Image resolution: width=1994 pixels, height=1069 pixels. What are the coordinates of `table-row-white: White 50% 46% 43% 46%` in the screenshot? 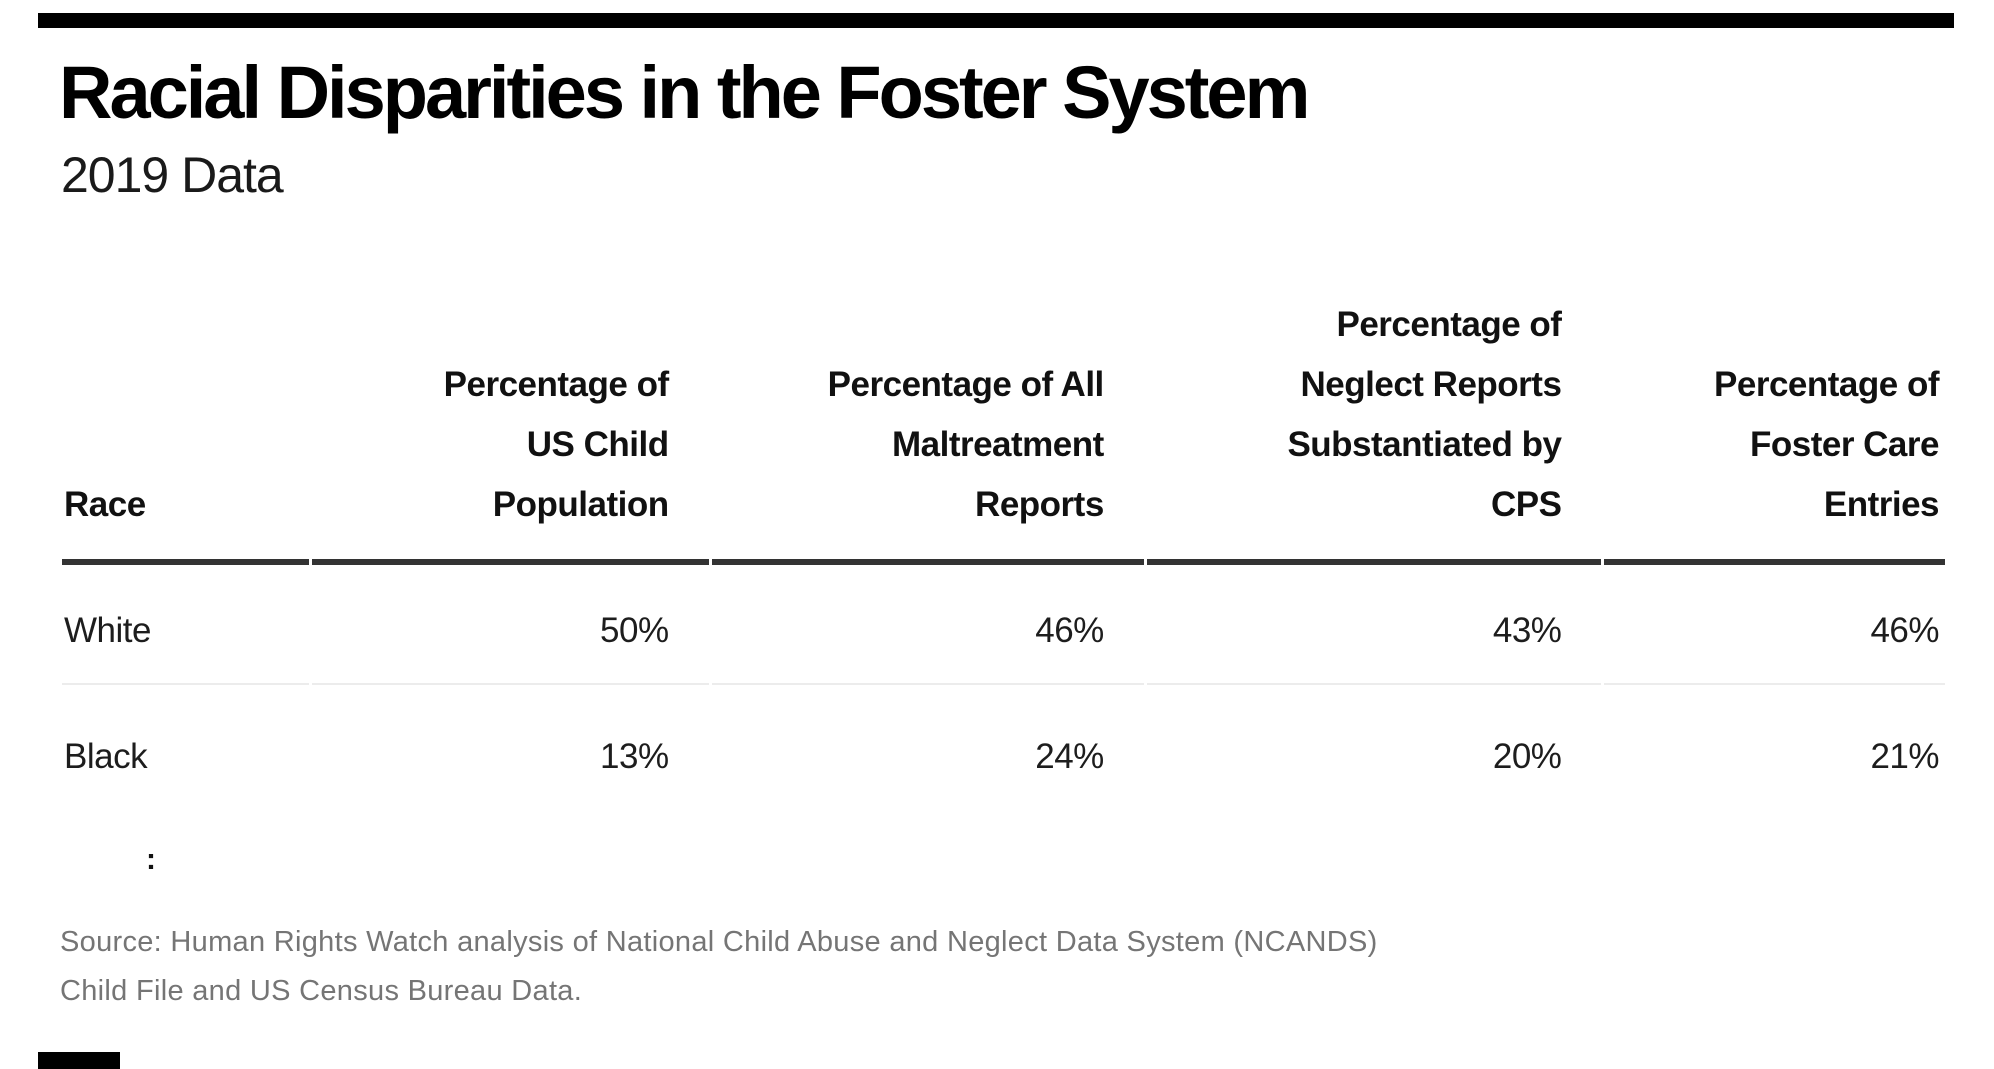 It's located at (1003, 625).